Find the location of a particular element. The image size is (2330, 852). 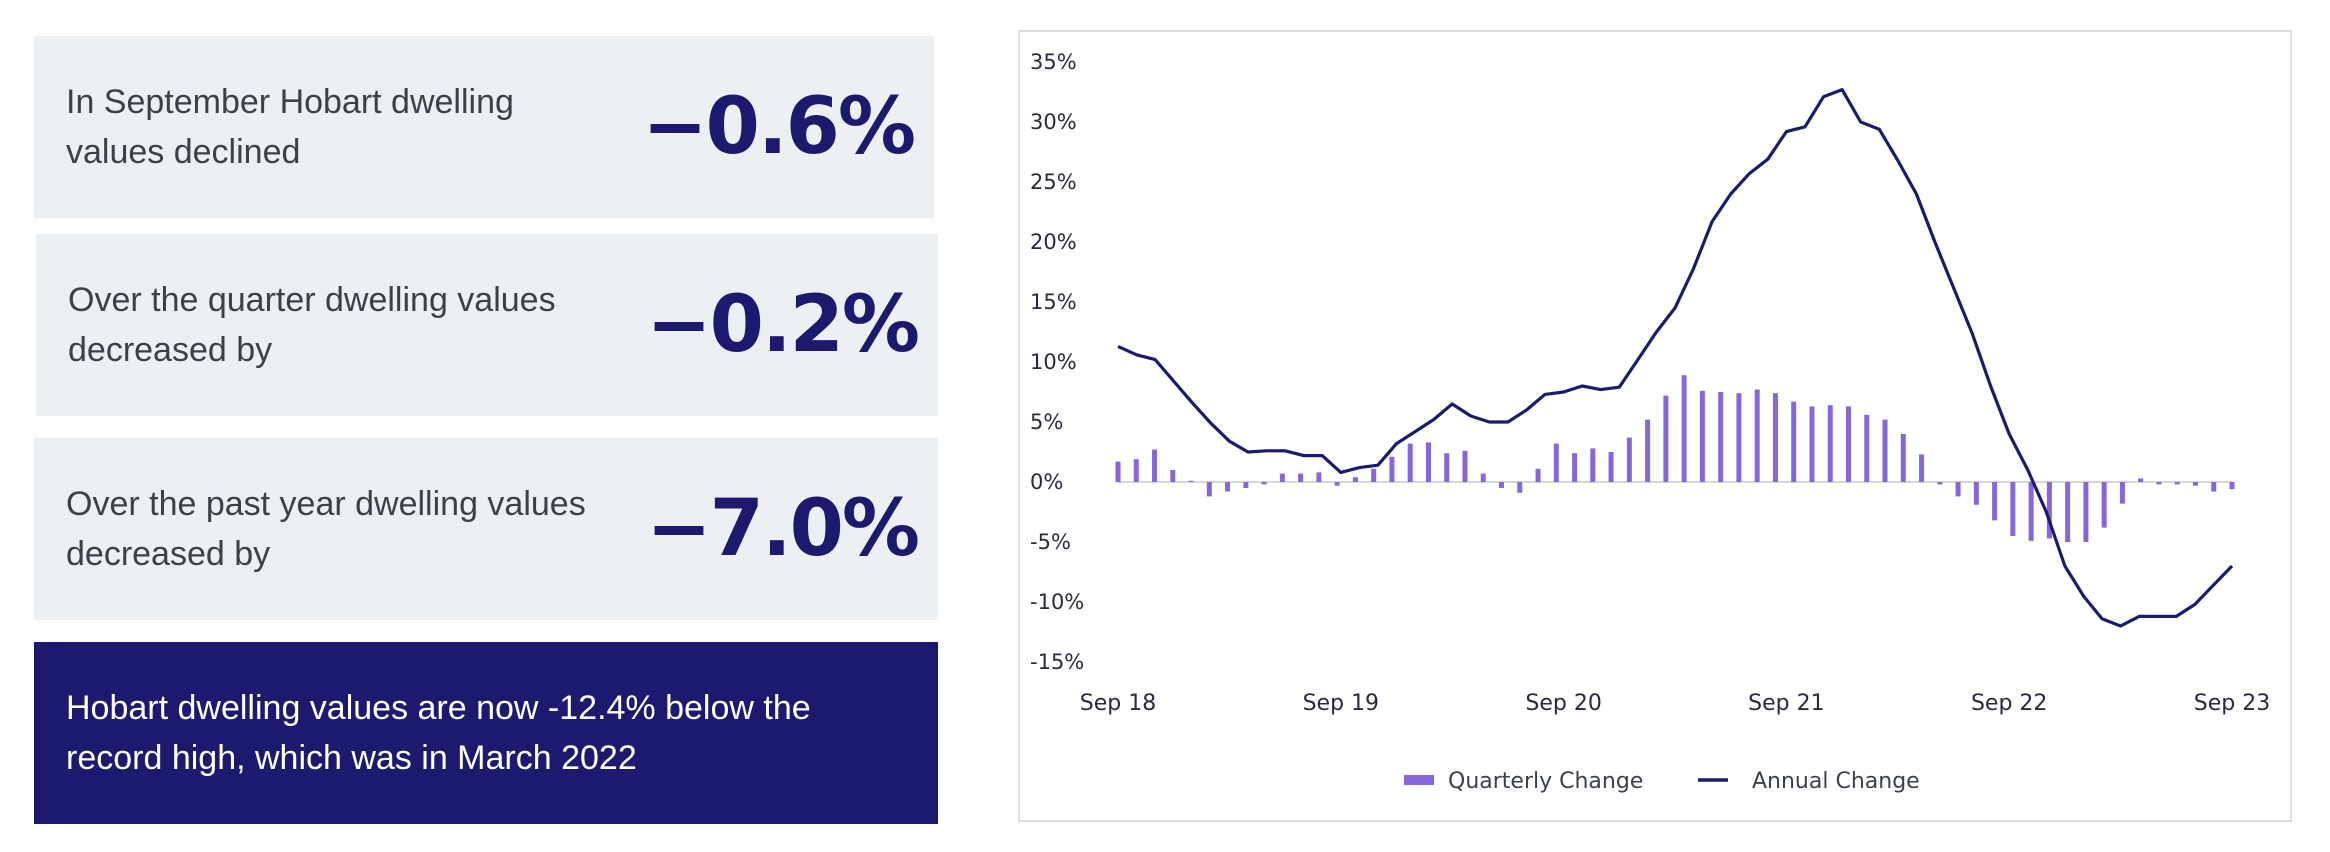

stat-value: −0.6% is located at coordinates (779, 127).